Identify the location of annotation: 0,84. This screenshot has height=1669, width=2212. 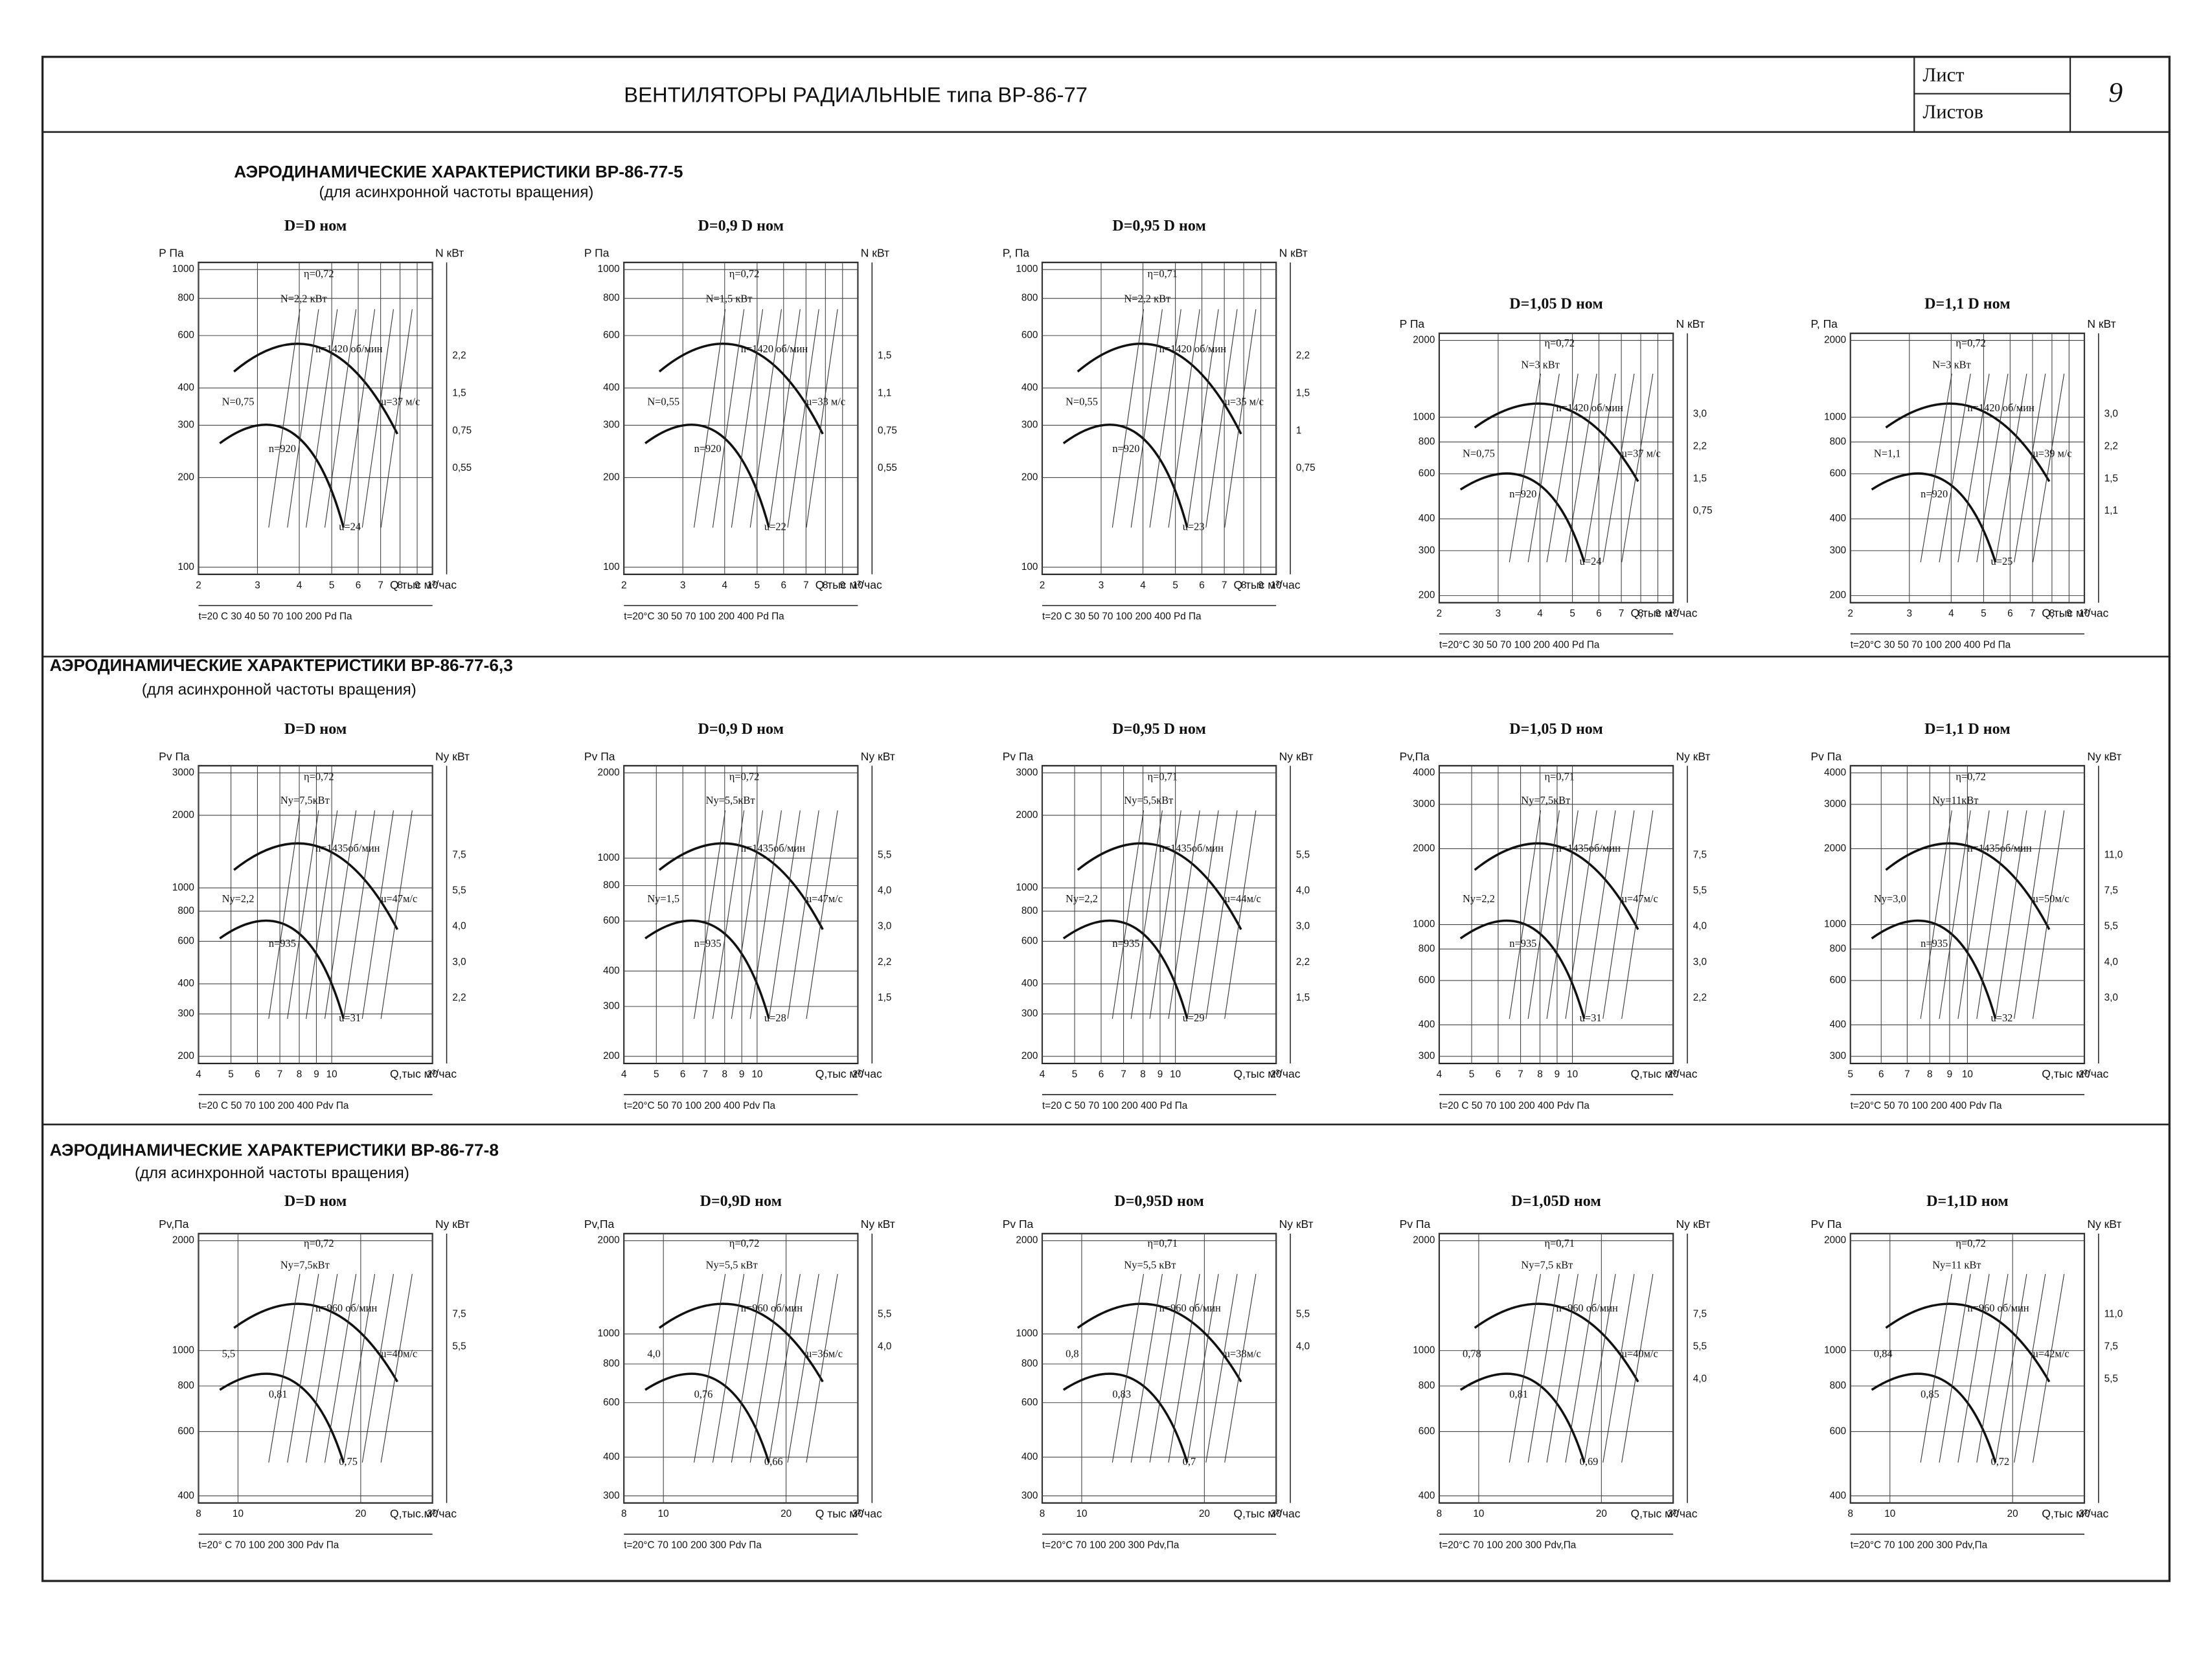
(1884, 1354).